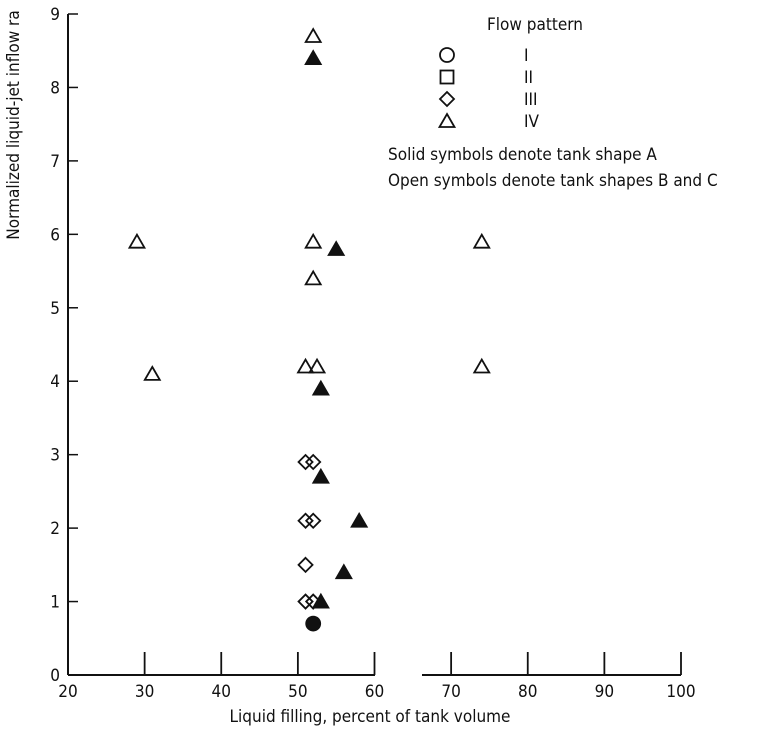 The image size is (758, 729). What do you see at coordinates (680, 692) in the screenshot?
I see `x-tick-label: 100` at bounding box center [680, 692].